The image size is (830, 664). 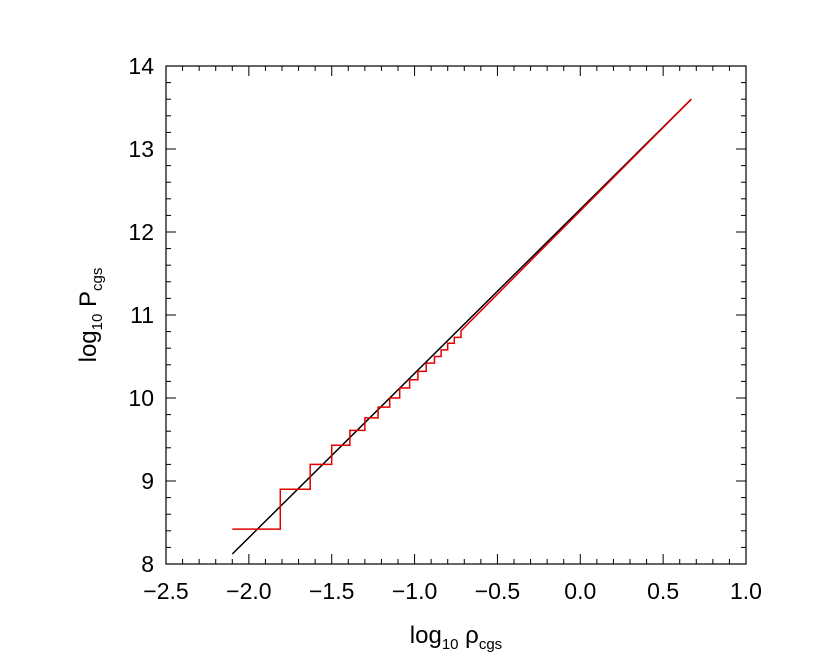 I want to click on y-axis-label: log10 Pcgs, so click(x=90, y=315).